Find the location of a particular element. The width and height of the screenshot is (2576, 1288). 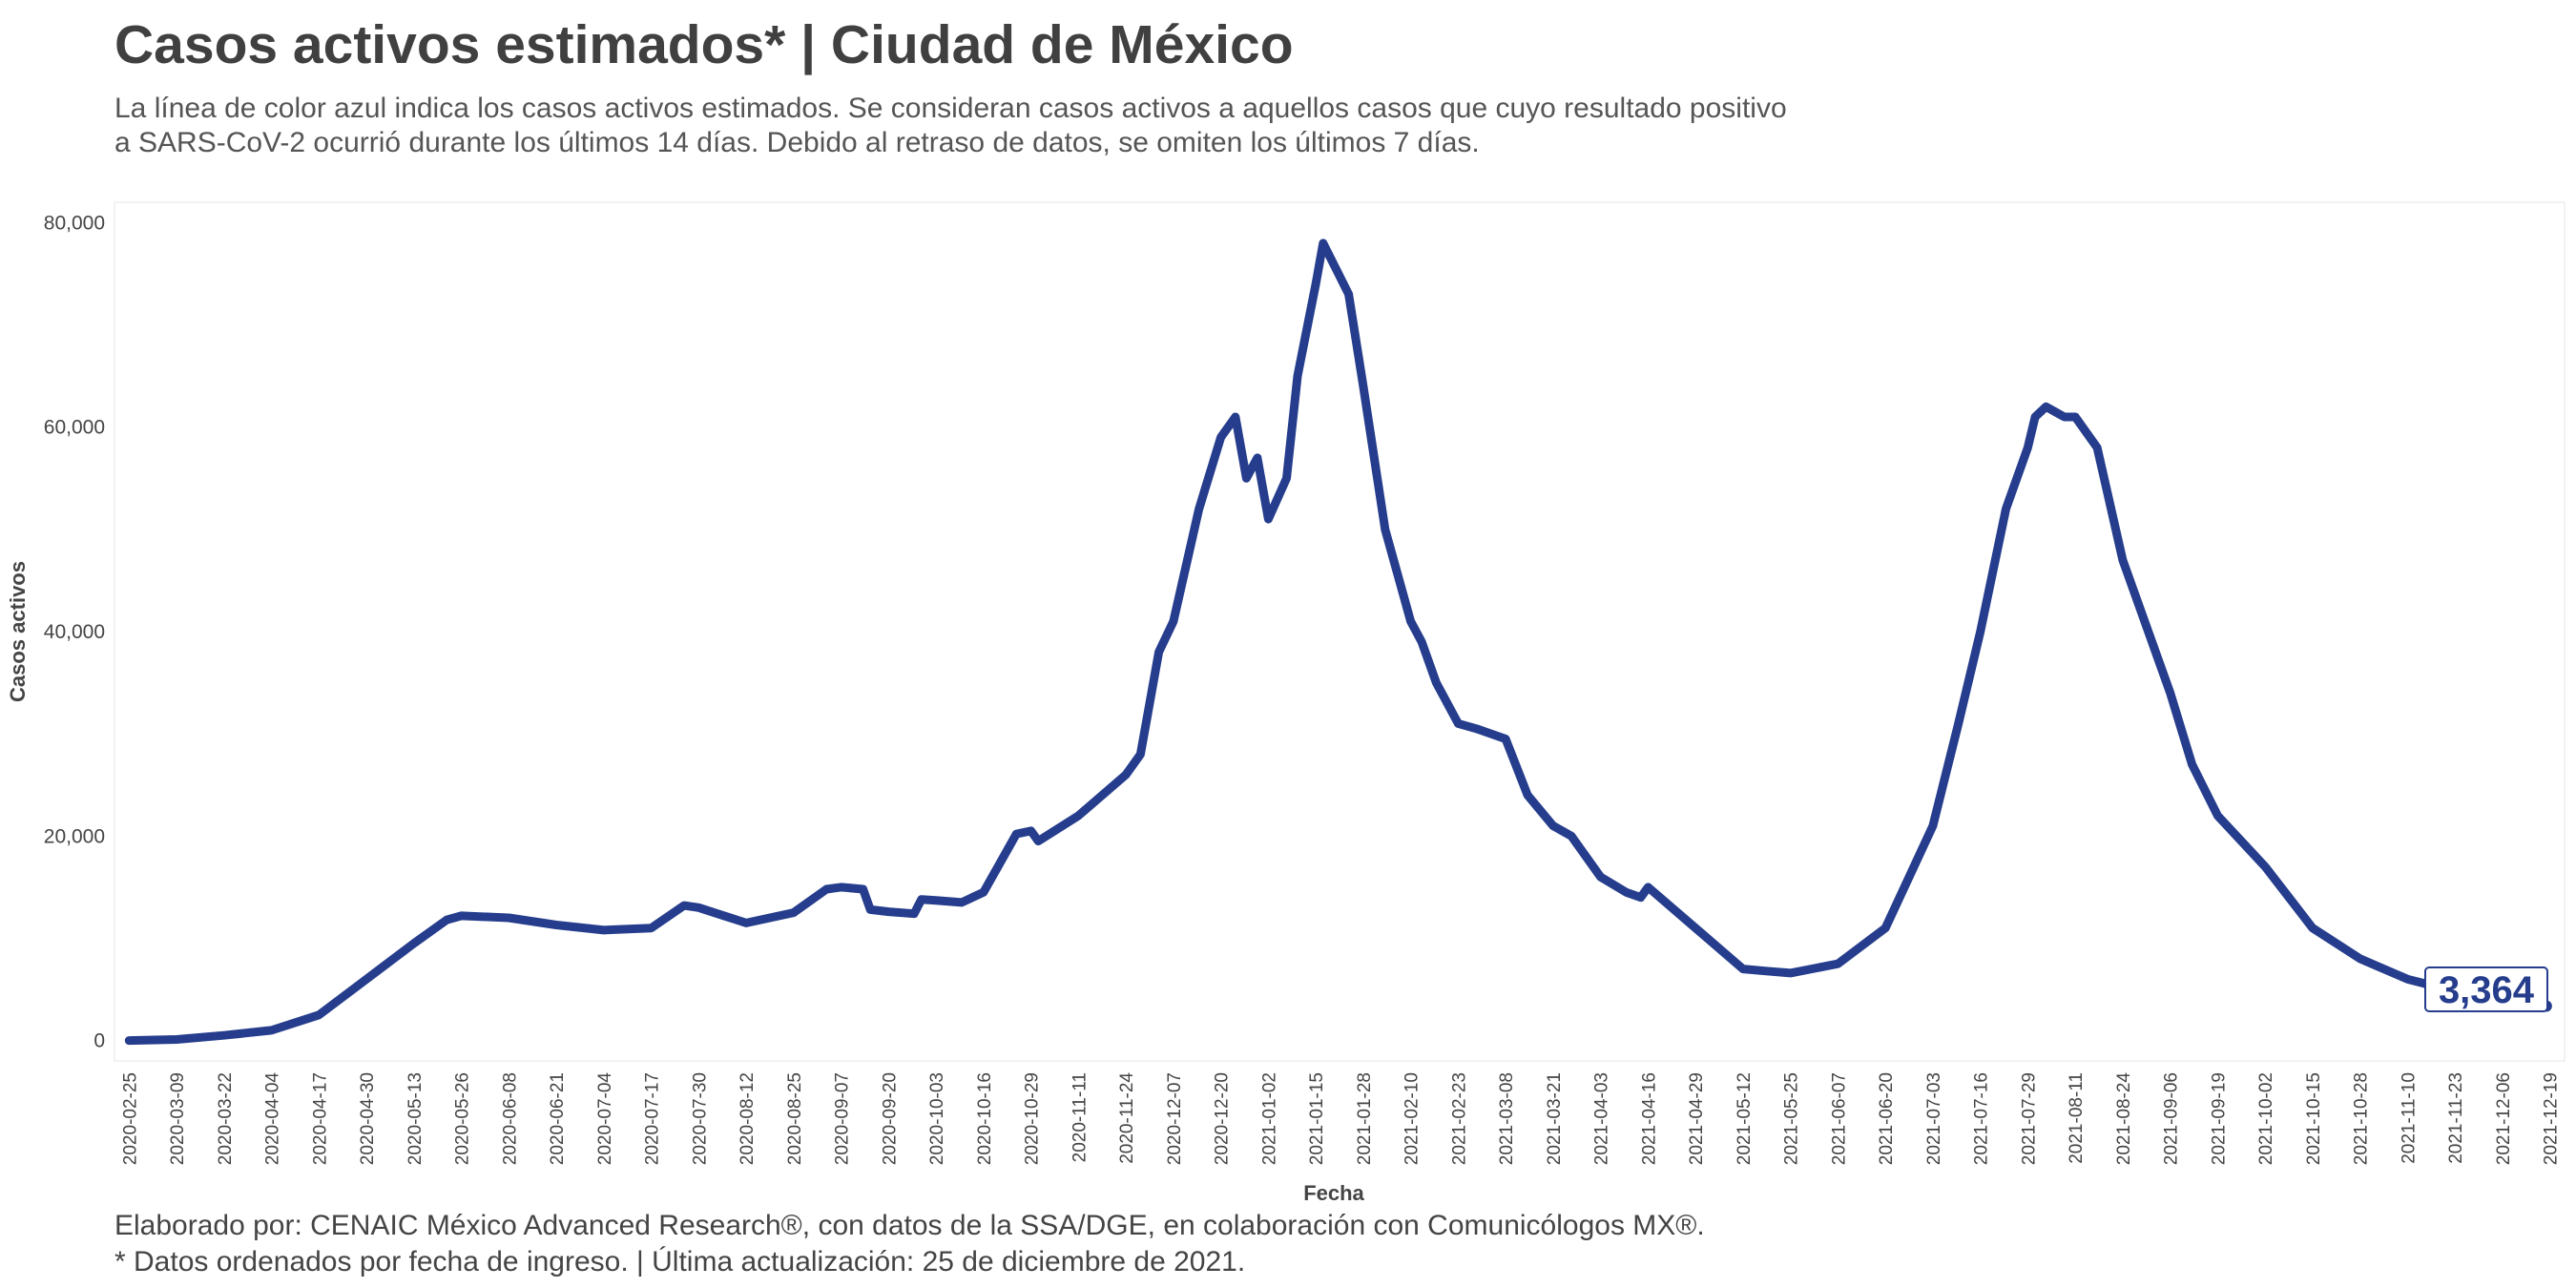

x-tick-label: 2021-04-03 is located at coordinates (1602, 1118).